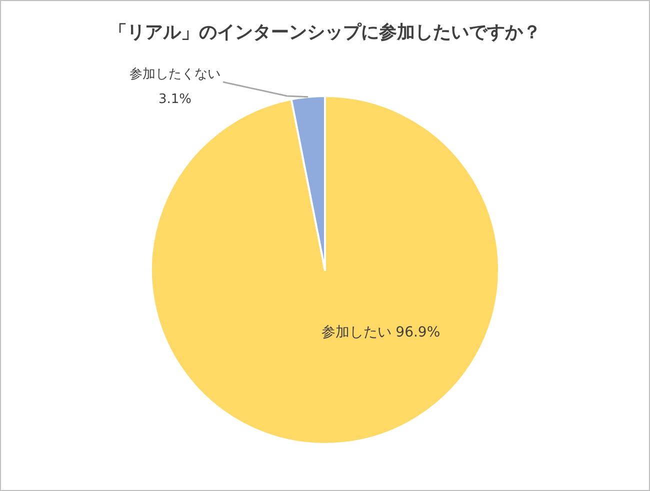  What do you see at coordinates (325, 32) in the screenshot?
I see `chart-title: 「リアル」のインターンシップに参加したいですか？` at bounding box center [325, 32].